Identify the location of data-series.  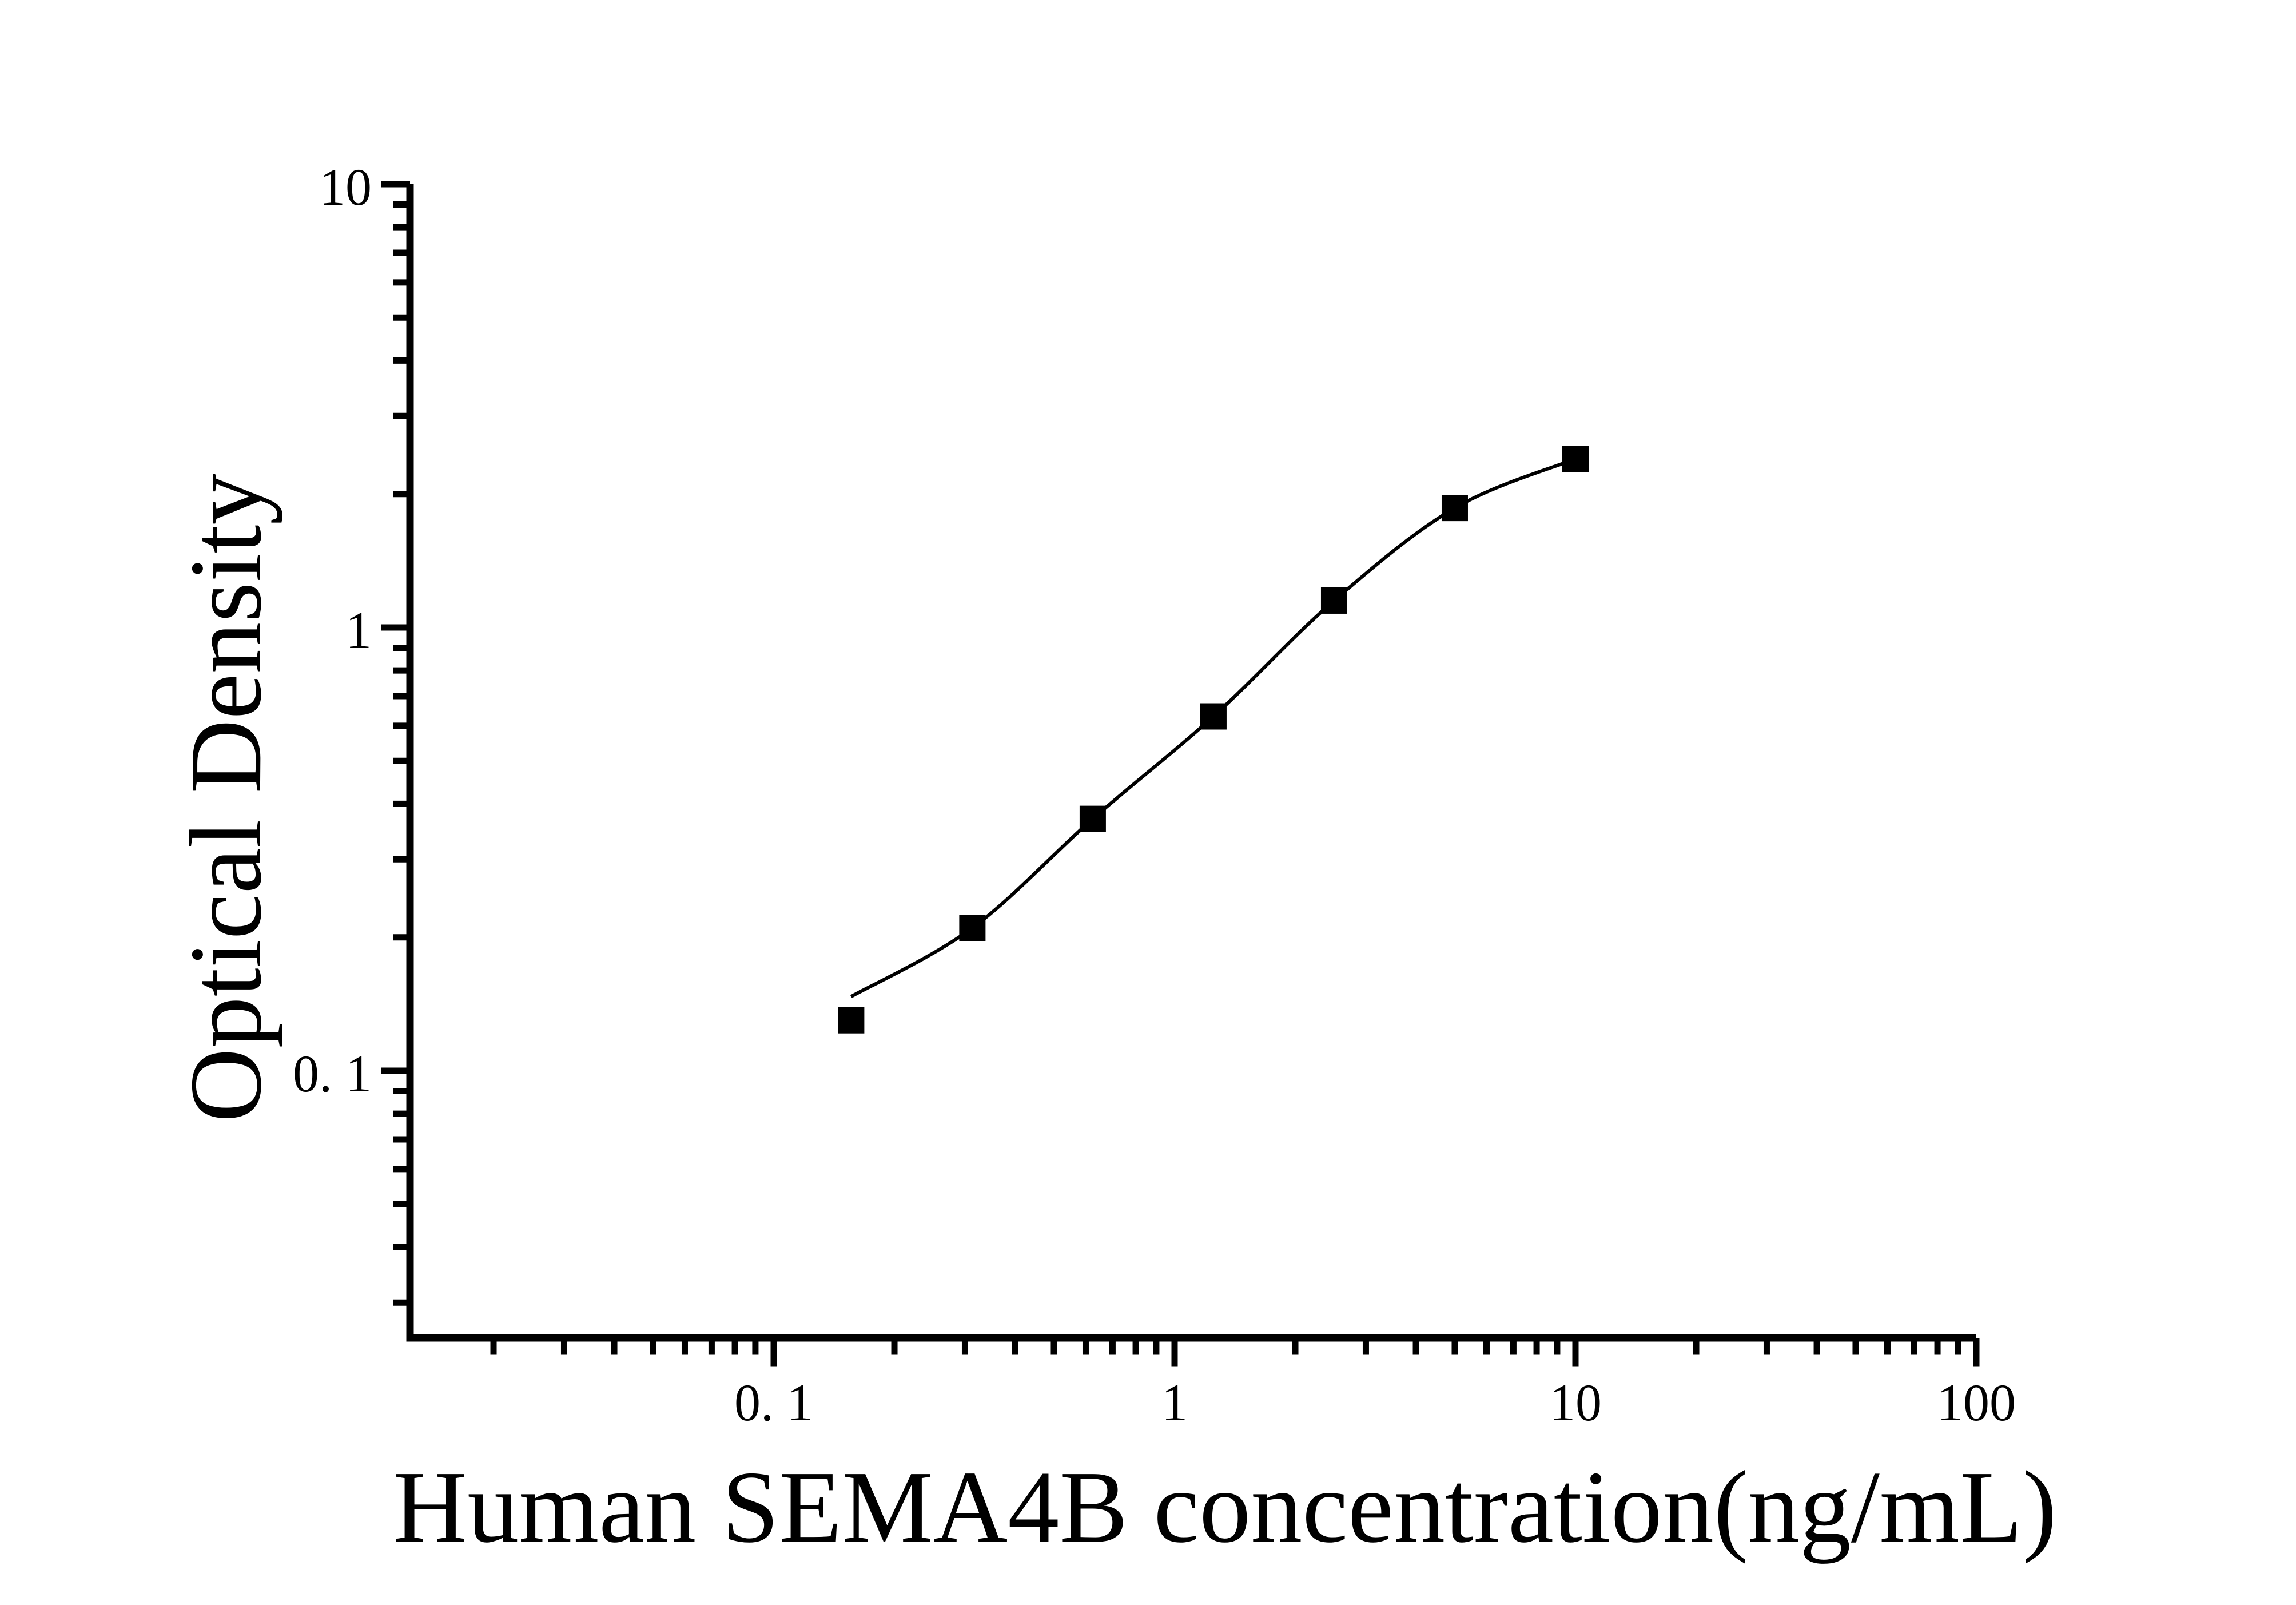
(1214, 740).